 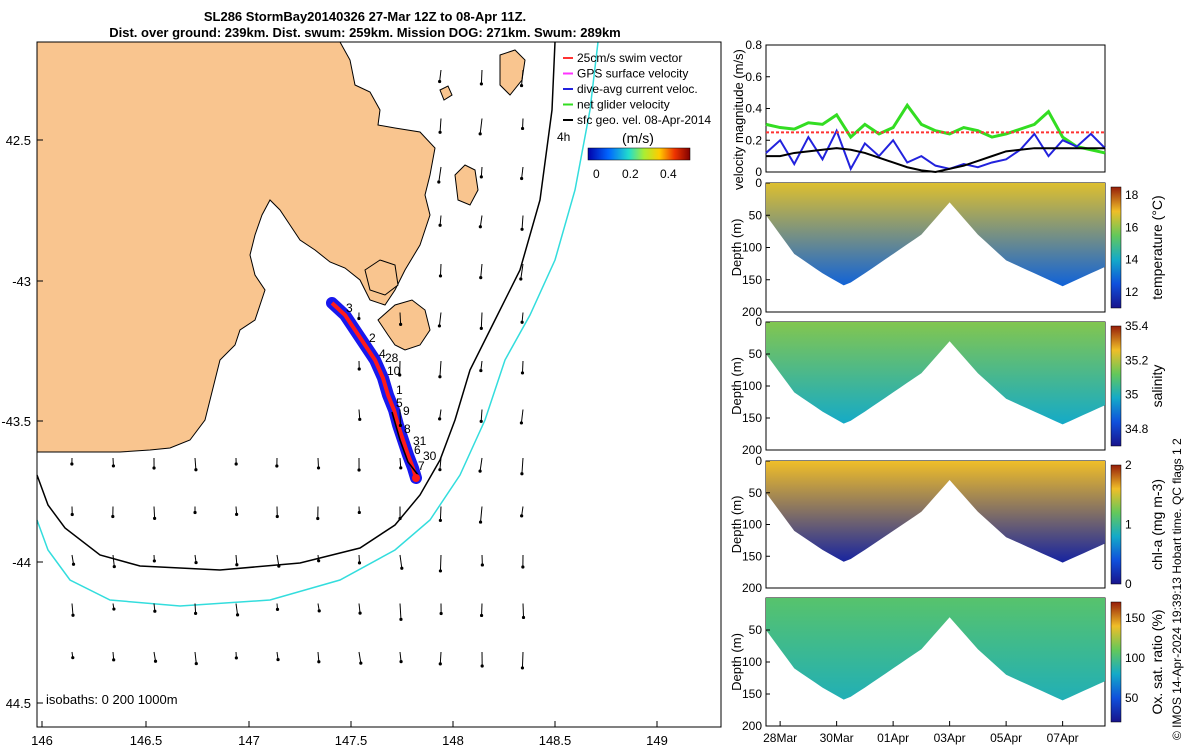 I want to click on day-label: 5, so click(x=399, y=403).